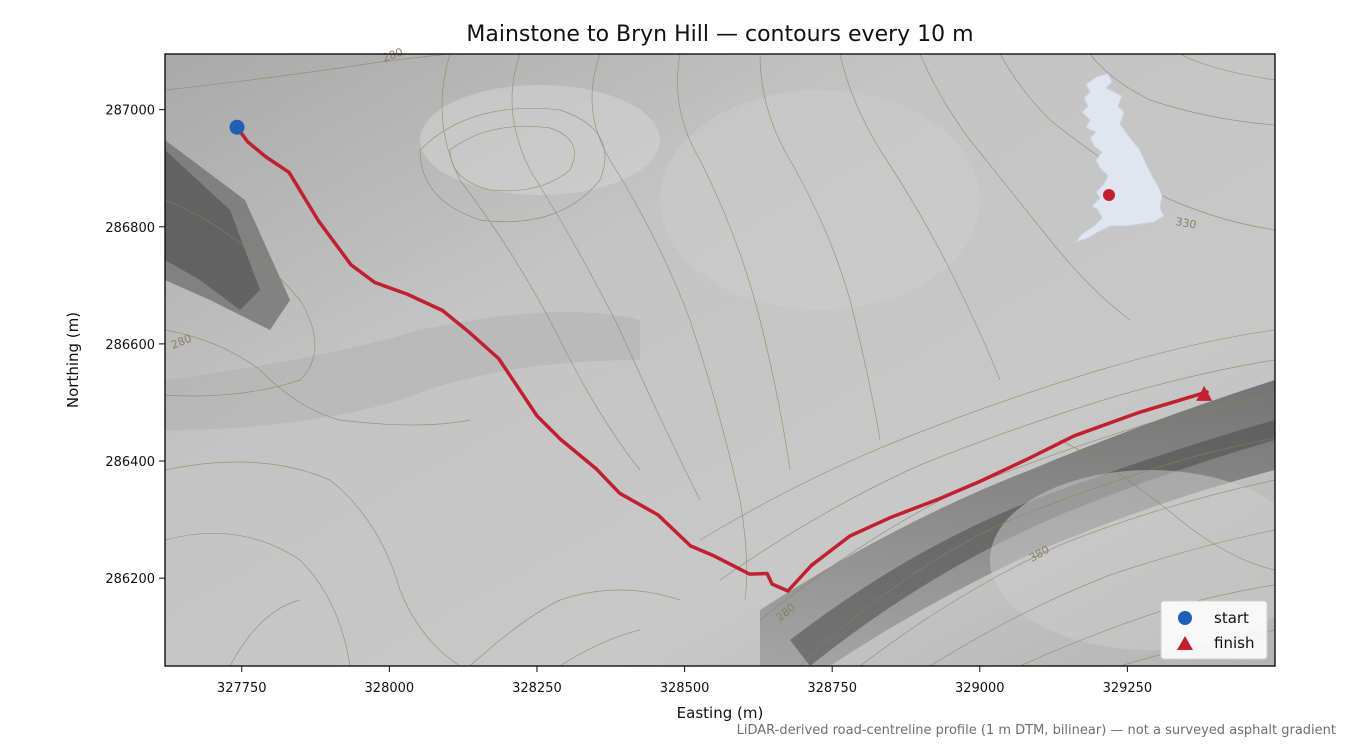 The image size is (1350, 745). Describe the element at coordinates (1185, 223) in the screenshot. I see `contour-label: 330` at that location.